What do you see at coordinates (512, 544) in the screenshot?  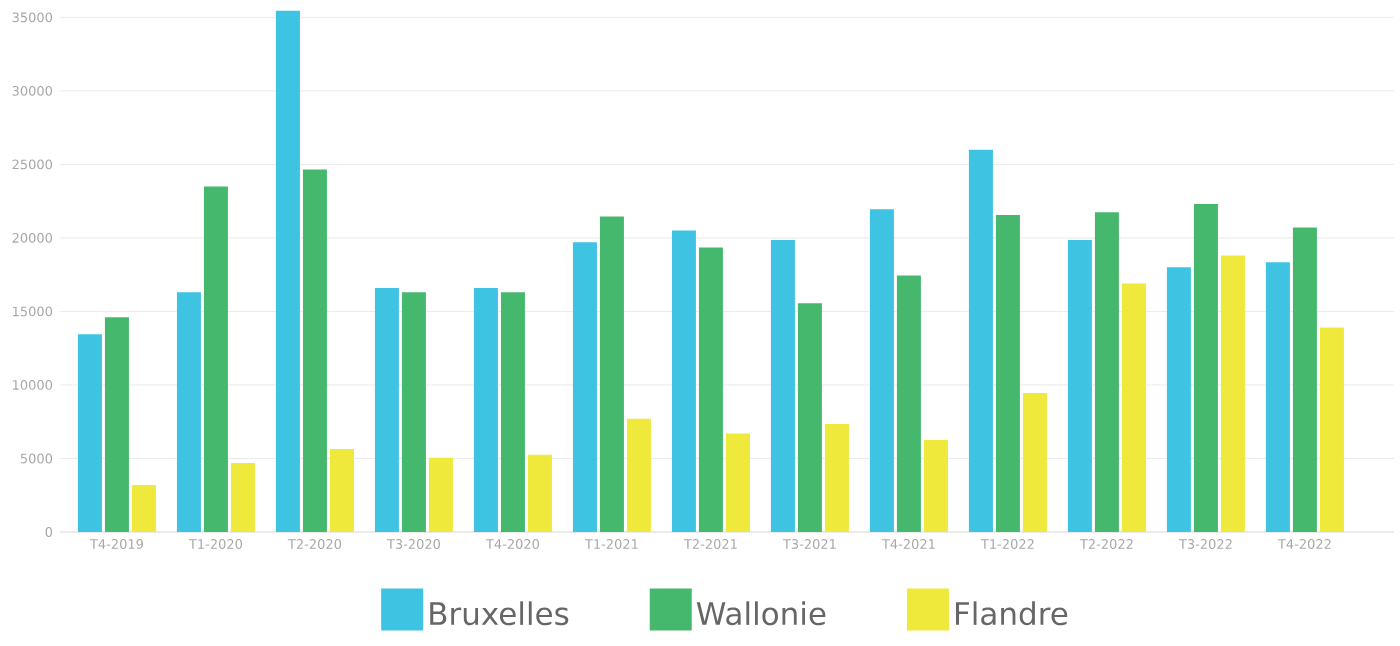 I see `x-tick-label: T4-2020` at bounding box center [512, 544].